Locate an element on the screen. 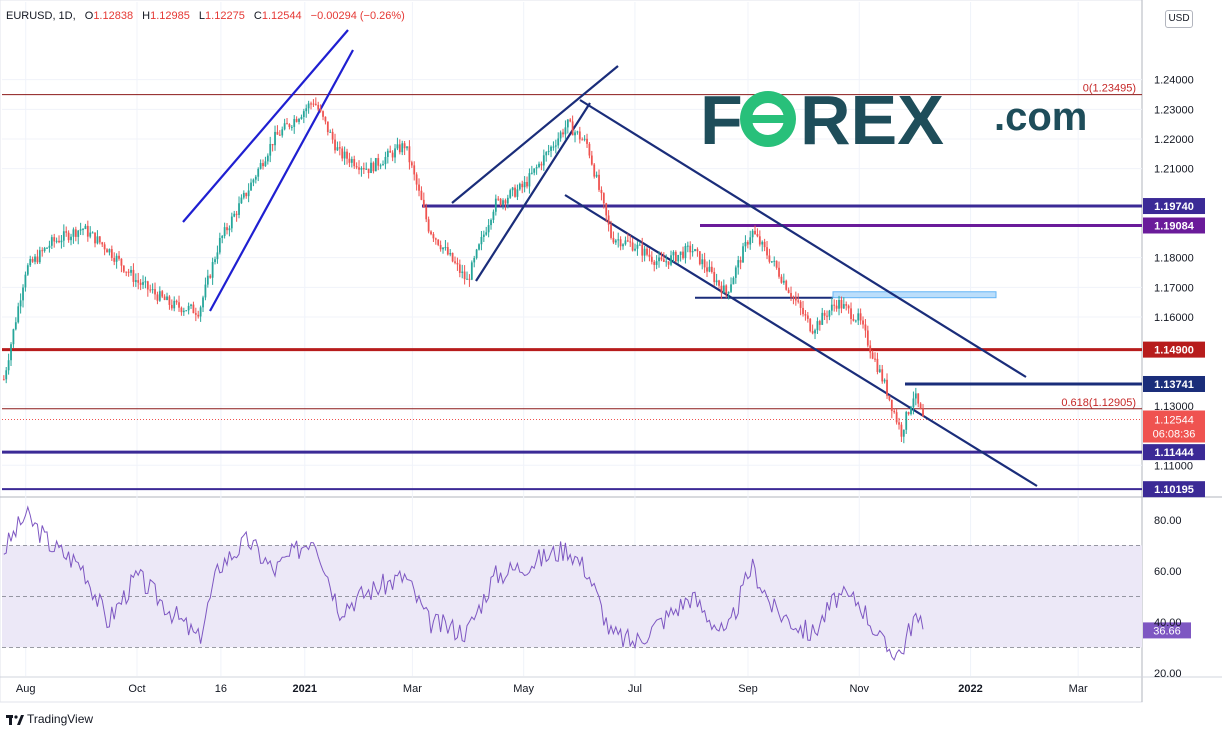  level-price-label: 1.19740 is located at coordinates (1174, 207).